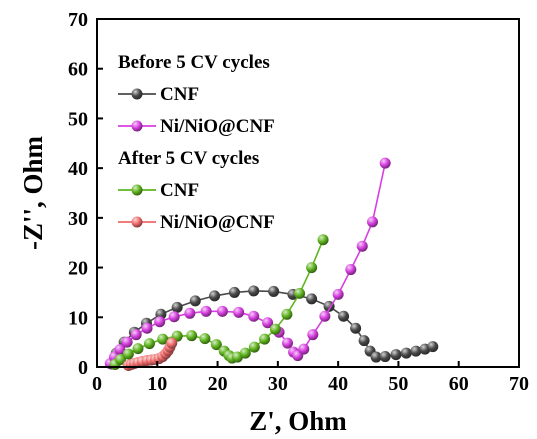 Image resolution: width=537 pixels, height=439 pixels. Describe the element at coordinates (97, 384) in the screenshot. I see `x-tick-label: 0` at that location.